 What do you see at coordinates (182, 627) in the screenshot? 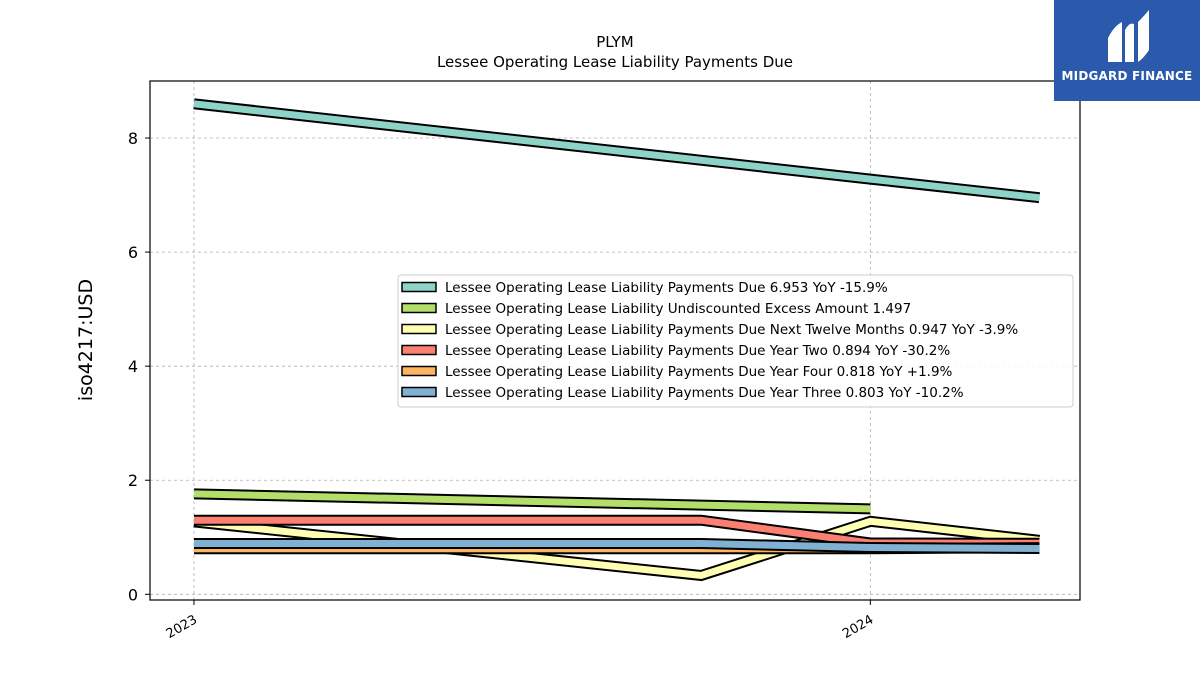
I see `x-tick-label: 2023` at bounding box center [182, 627].